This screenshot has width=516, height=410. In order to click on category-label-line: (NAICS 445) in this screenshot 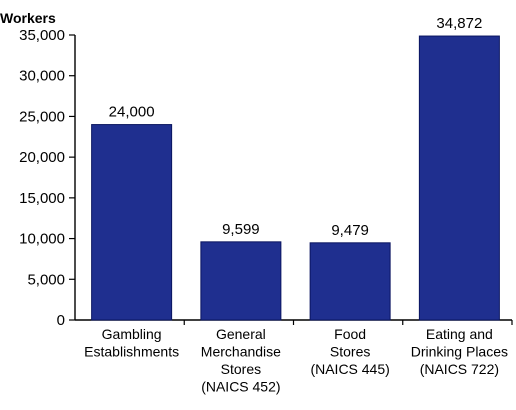, I will do `click(349, 369)`.